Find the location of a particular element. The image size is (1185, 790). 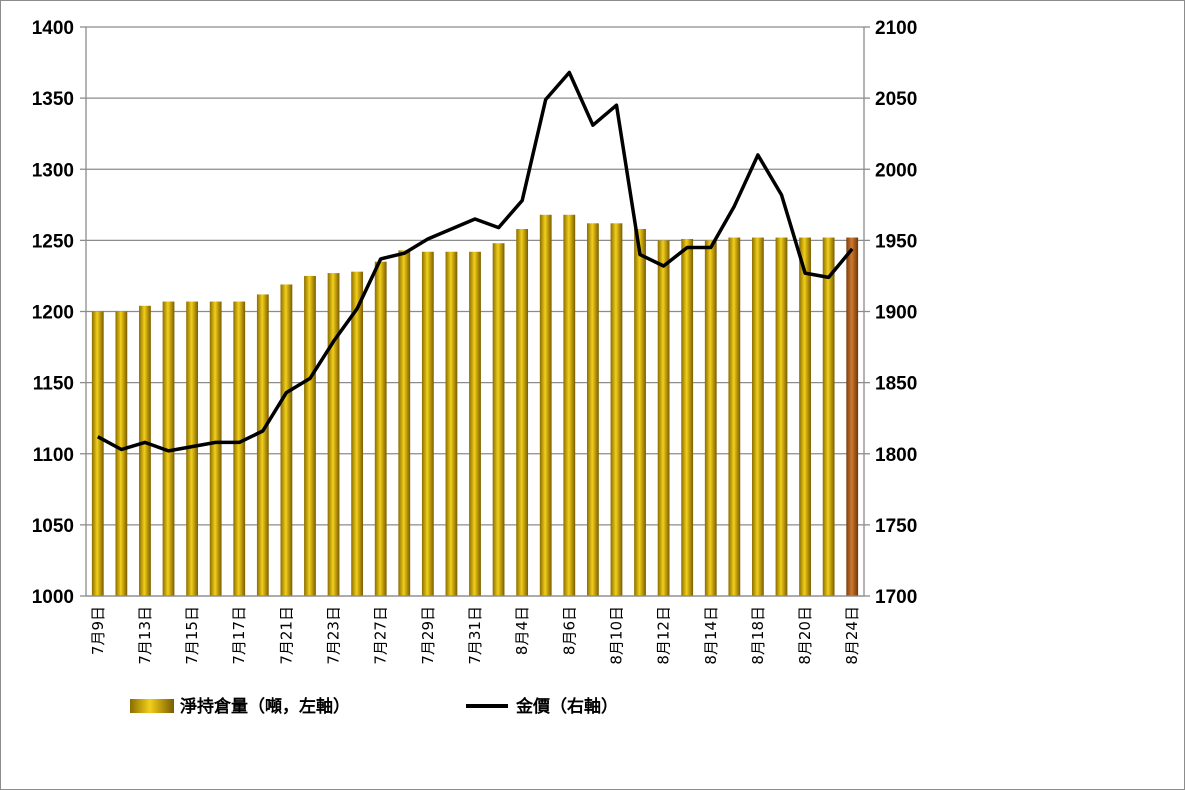

left-tick-label: 1250 is located at coordinates (53, 241).